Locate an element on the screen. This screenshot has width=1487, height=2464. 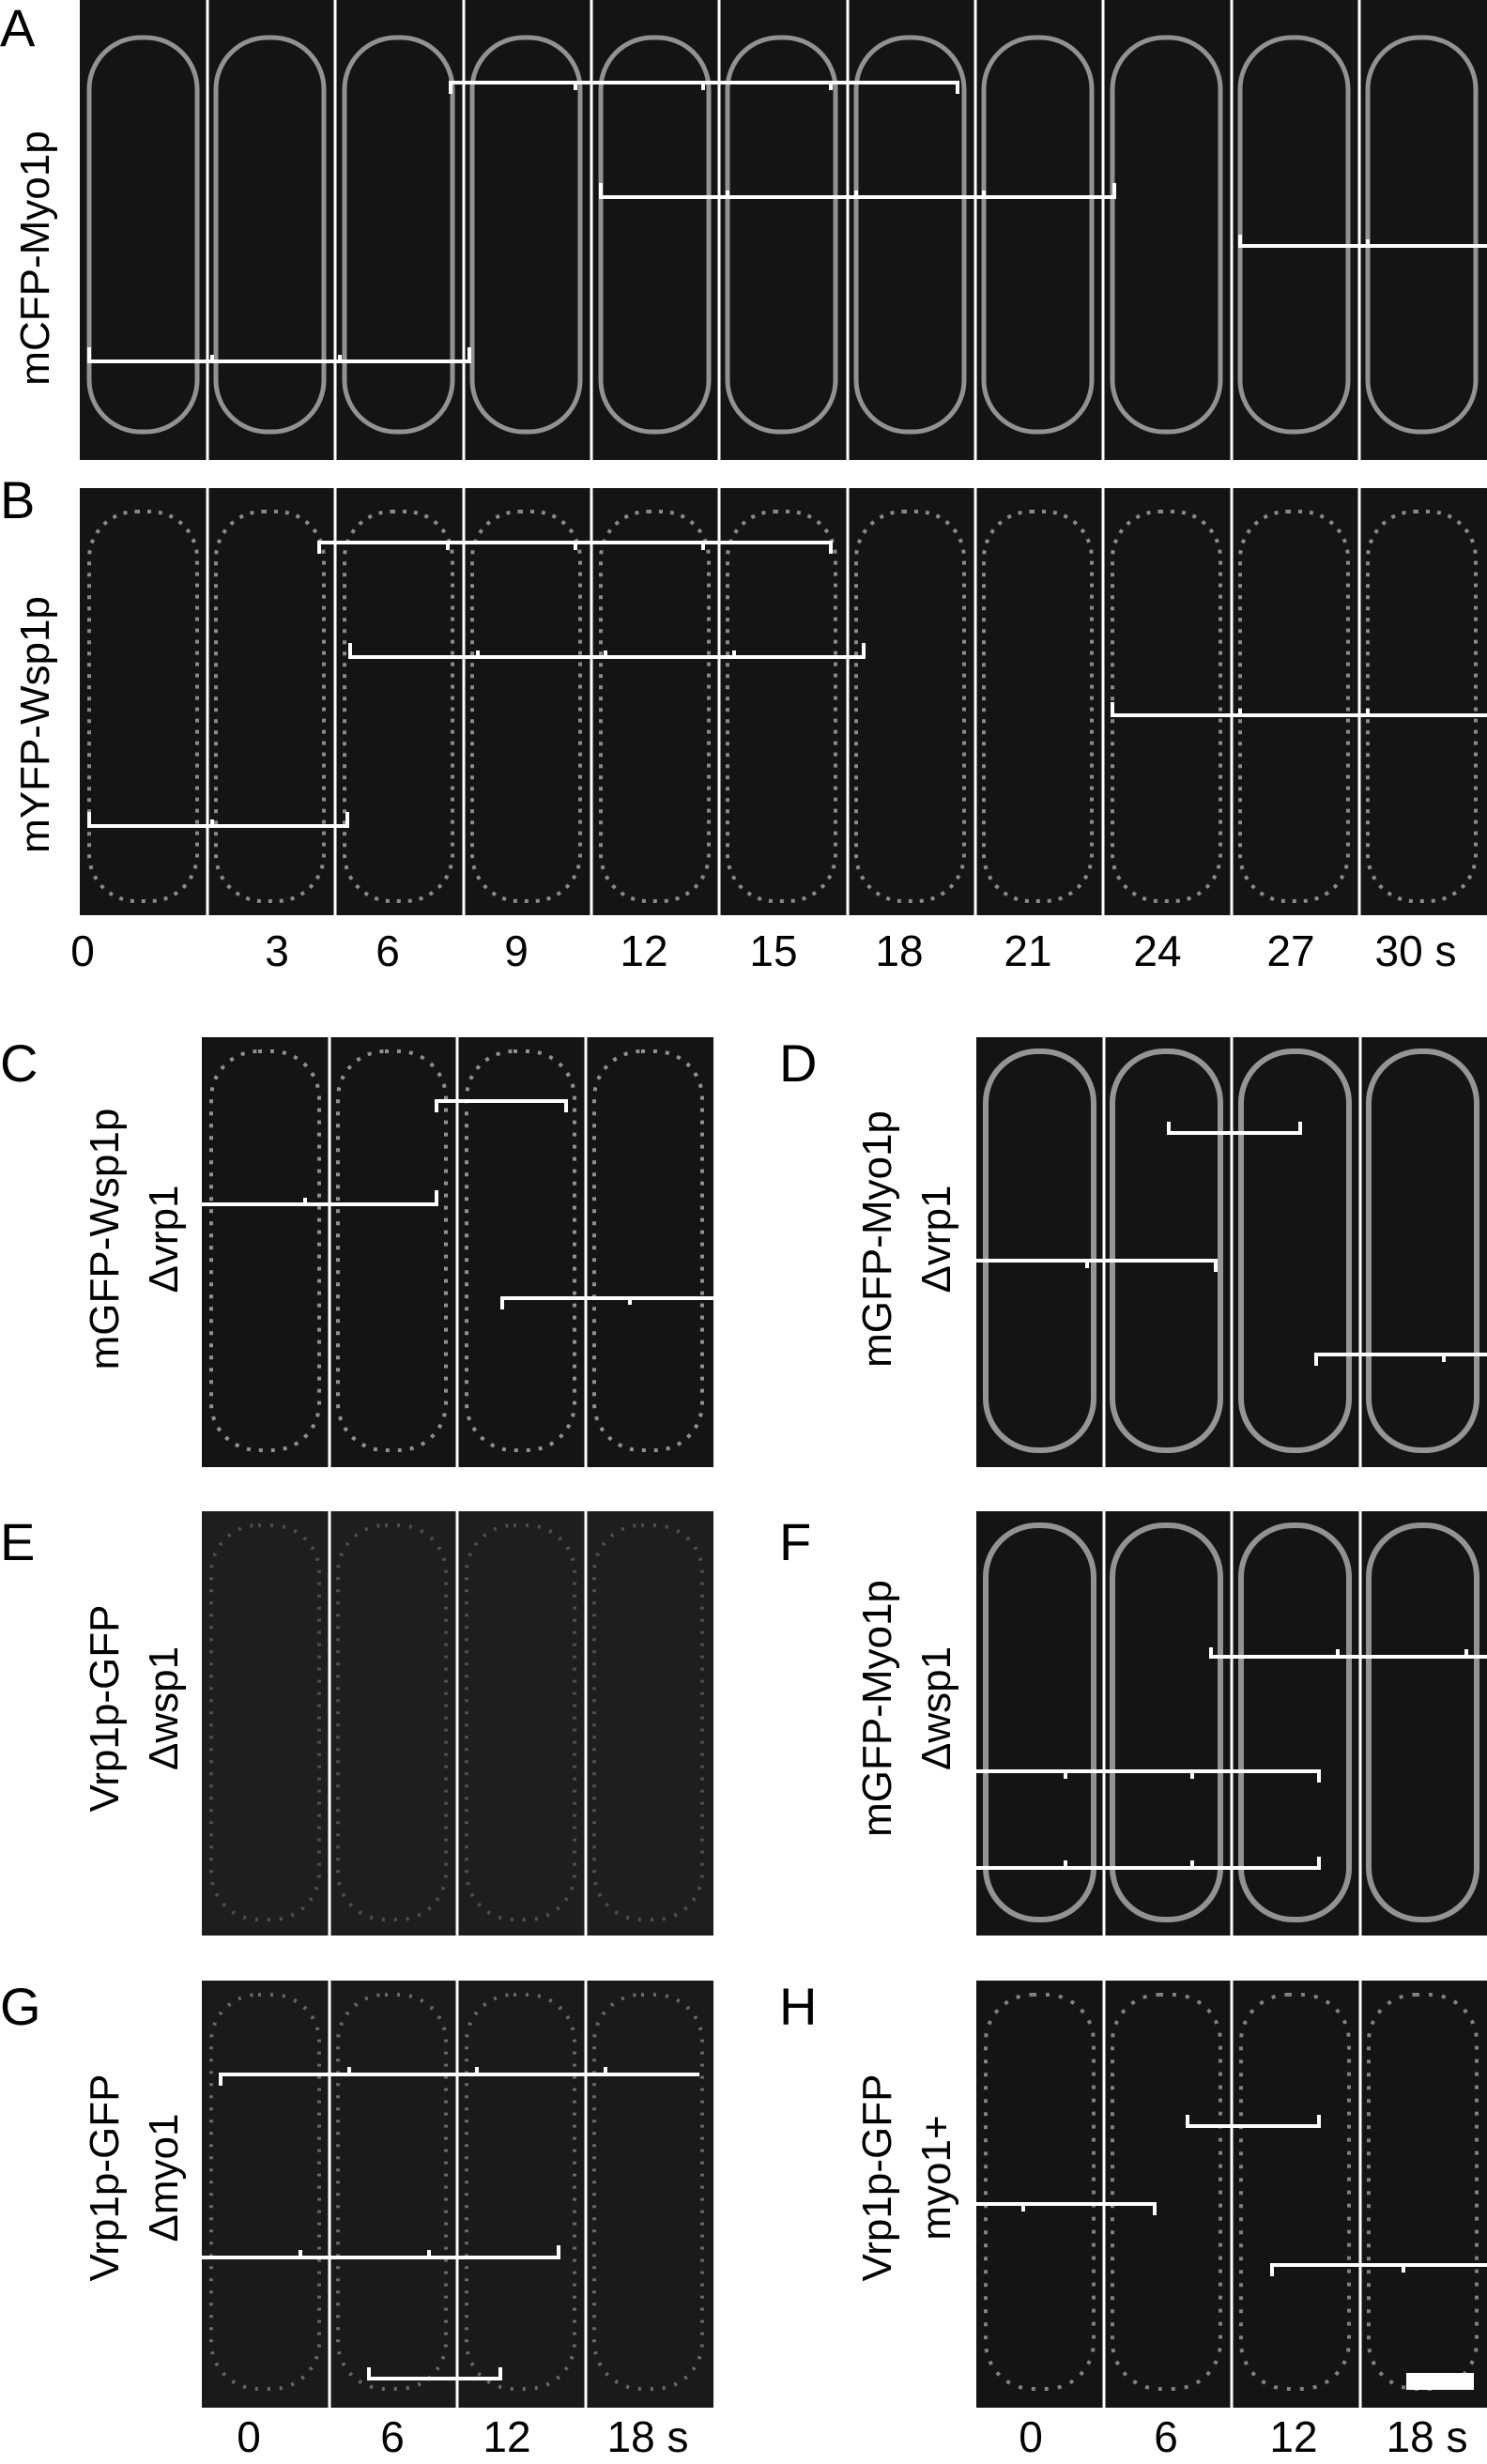
micrograph-strip-f is located at coordinates (1232, 1724).